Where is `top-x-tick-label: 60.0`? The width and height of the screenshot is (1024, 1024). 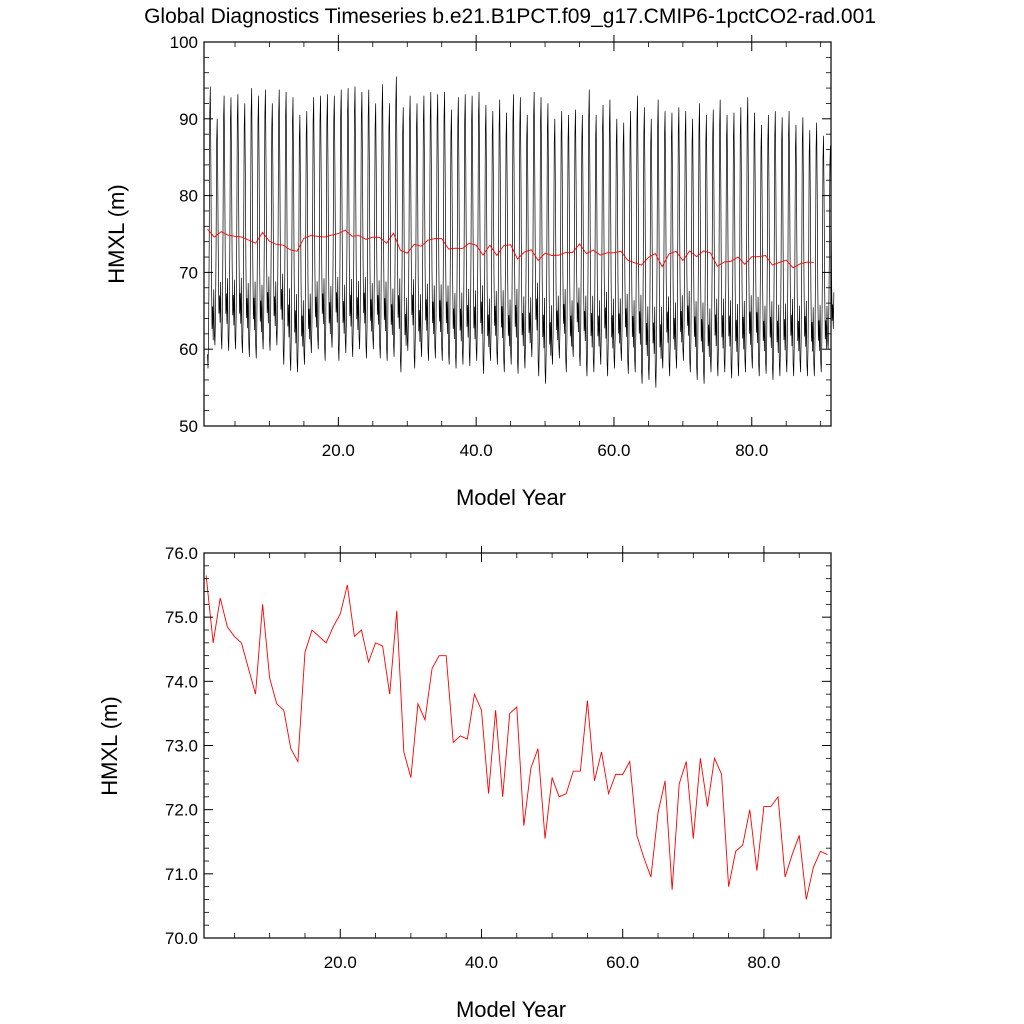 top-x-tick-label: 60.0 is located at coordinates (613, 450).